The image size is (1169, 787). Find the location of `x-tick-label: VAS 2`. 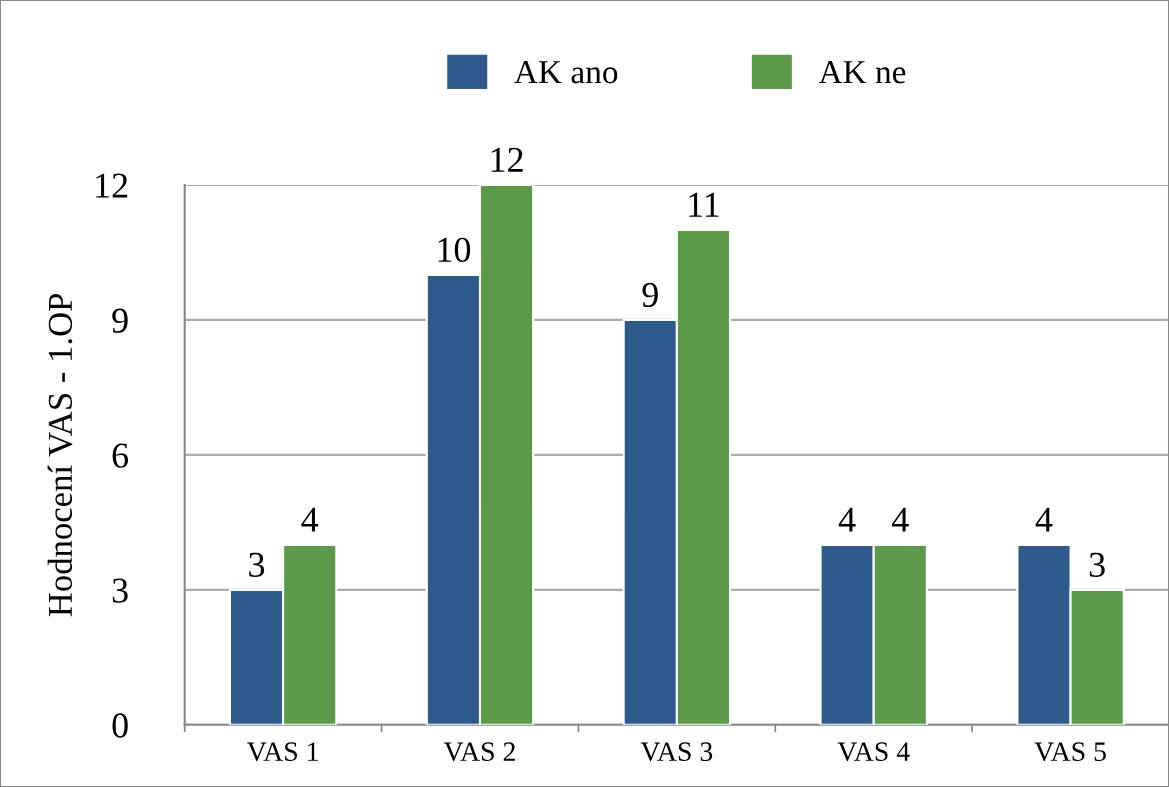

x-tick-label: VAS 2 is located at coordinates (479, 752).